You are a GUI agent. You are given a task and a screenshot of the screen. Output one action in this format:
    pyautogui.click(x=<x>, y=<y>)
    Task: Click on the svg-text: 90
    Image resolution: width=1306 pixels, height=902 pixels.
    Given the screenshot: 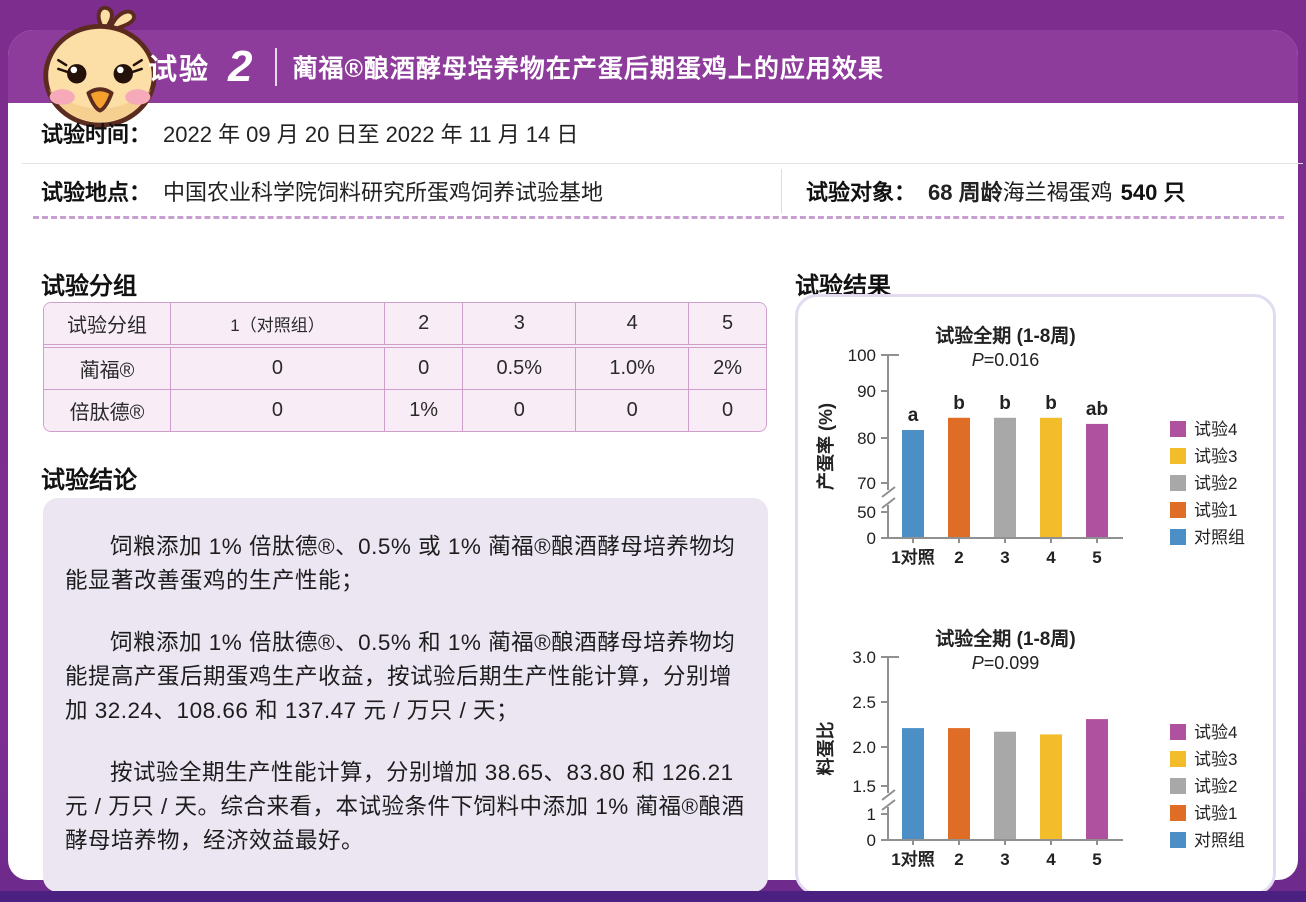 What is the action you would take?
    pyautogui.click(x=866, y=391)
    